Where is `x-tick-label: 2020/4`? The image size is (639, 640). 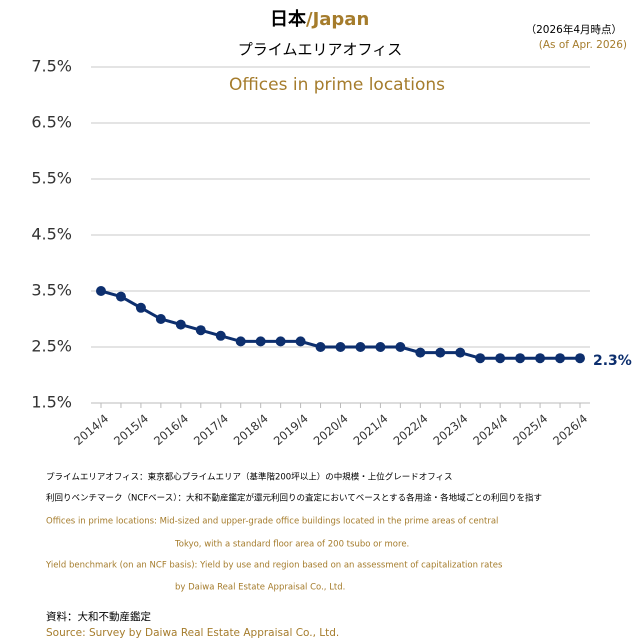
x-tick-label: 2020/4 is located at coordinates (331, 429).